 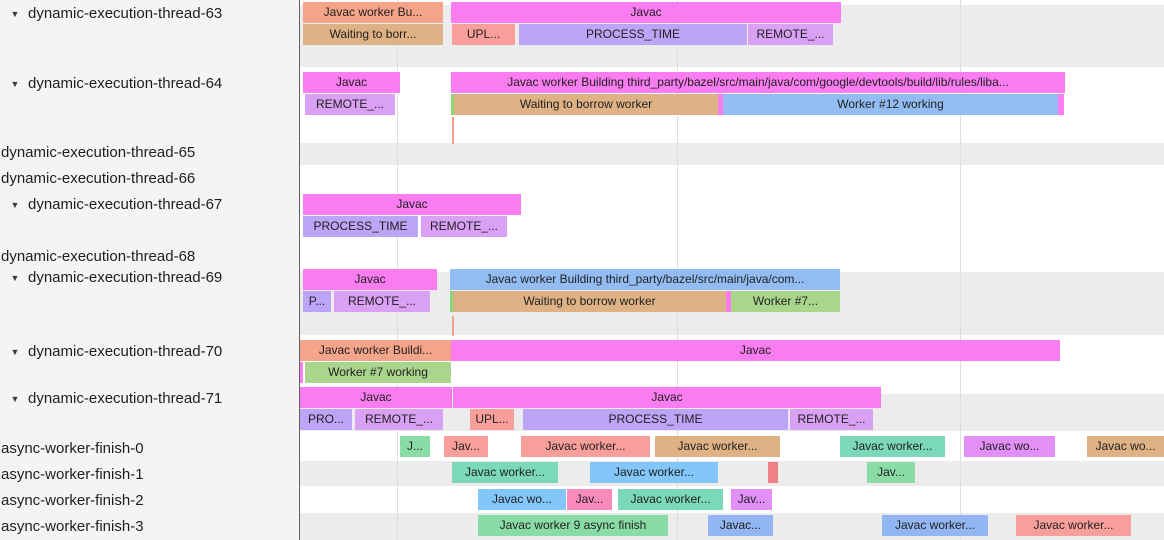 What do you see at coordinates (149, 475) in the screenshot?
I see `thread-label-row: async-worker-finish-1` at bounding box center [149, 475].